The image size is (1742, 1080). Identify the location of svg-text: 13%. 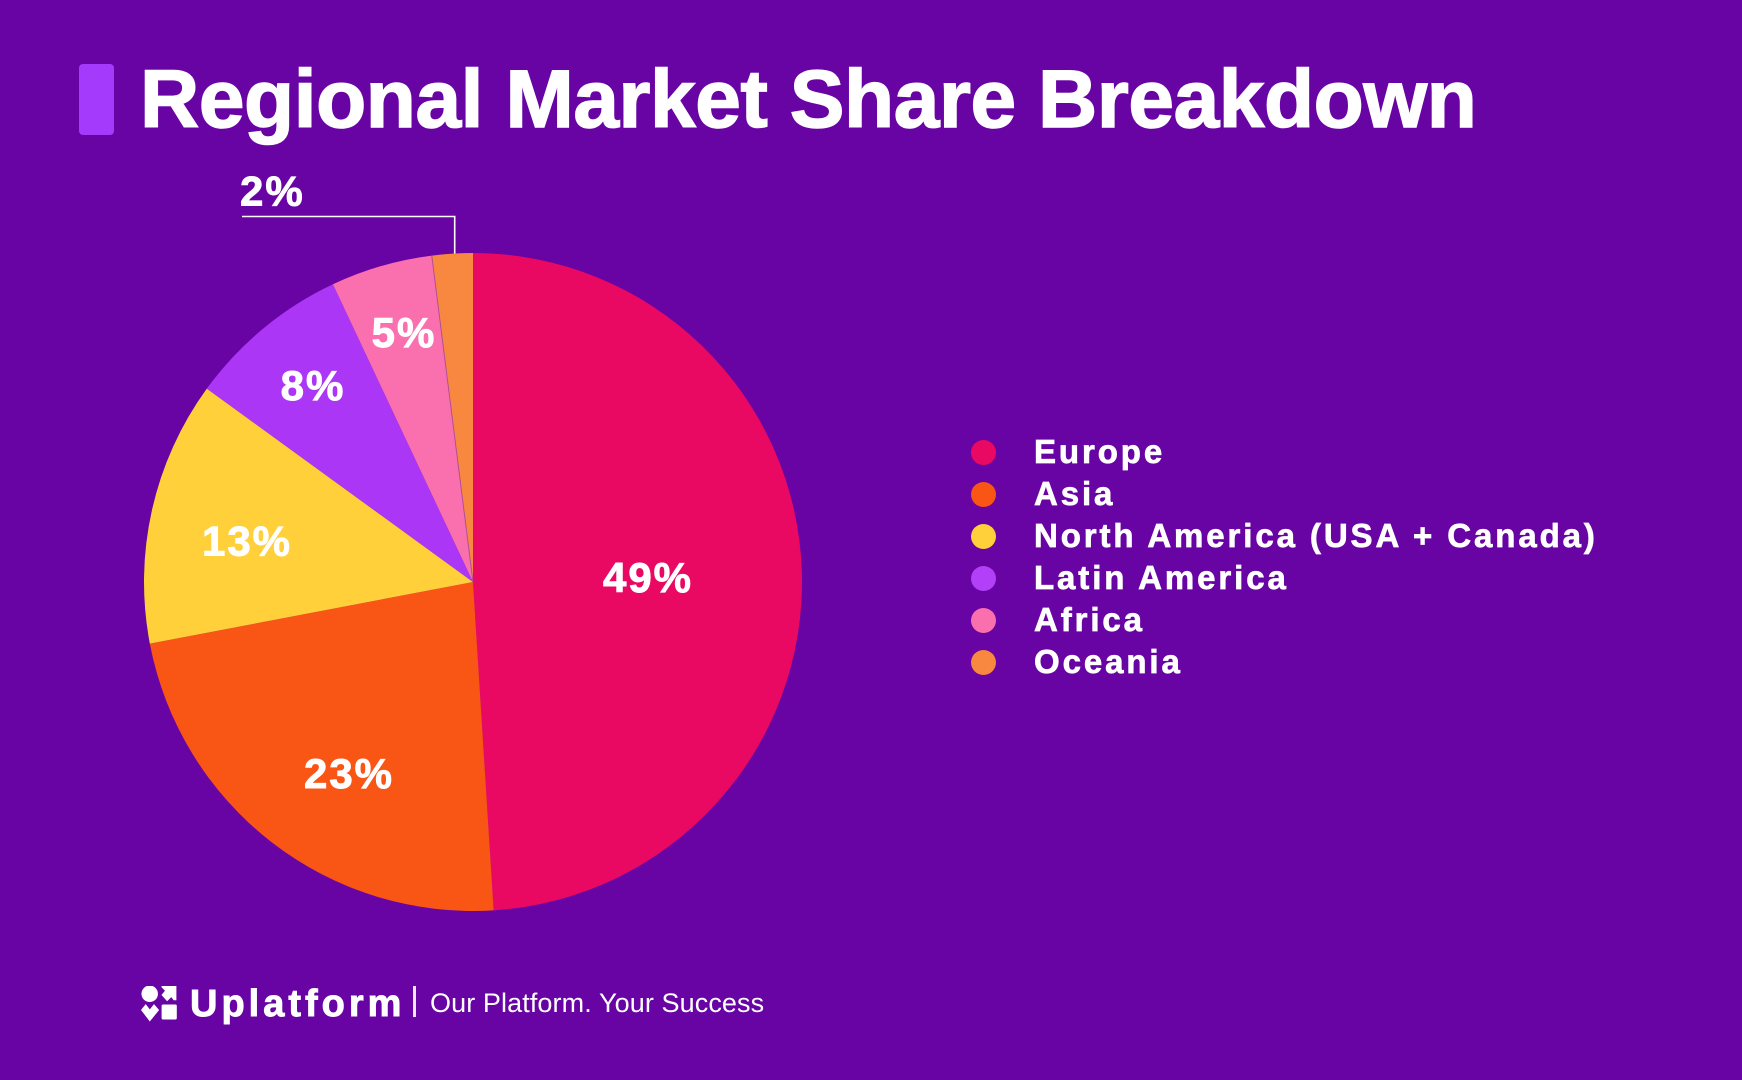
(247, 541).